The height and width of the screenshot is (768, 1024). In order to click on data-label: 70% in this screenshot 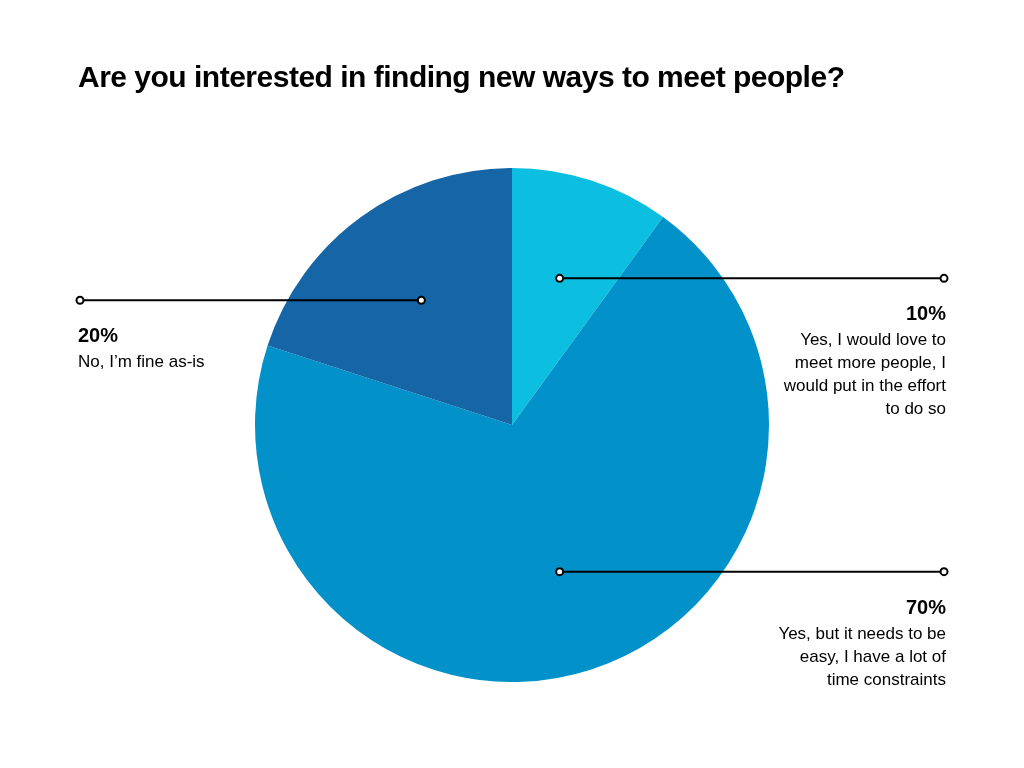, I will do `click(926, 606)`.